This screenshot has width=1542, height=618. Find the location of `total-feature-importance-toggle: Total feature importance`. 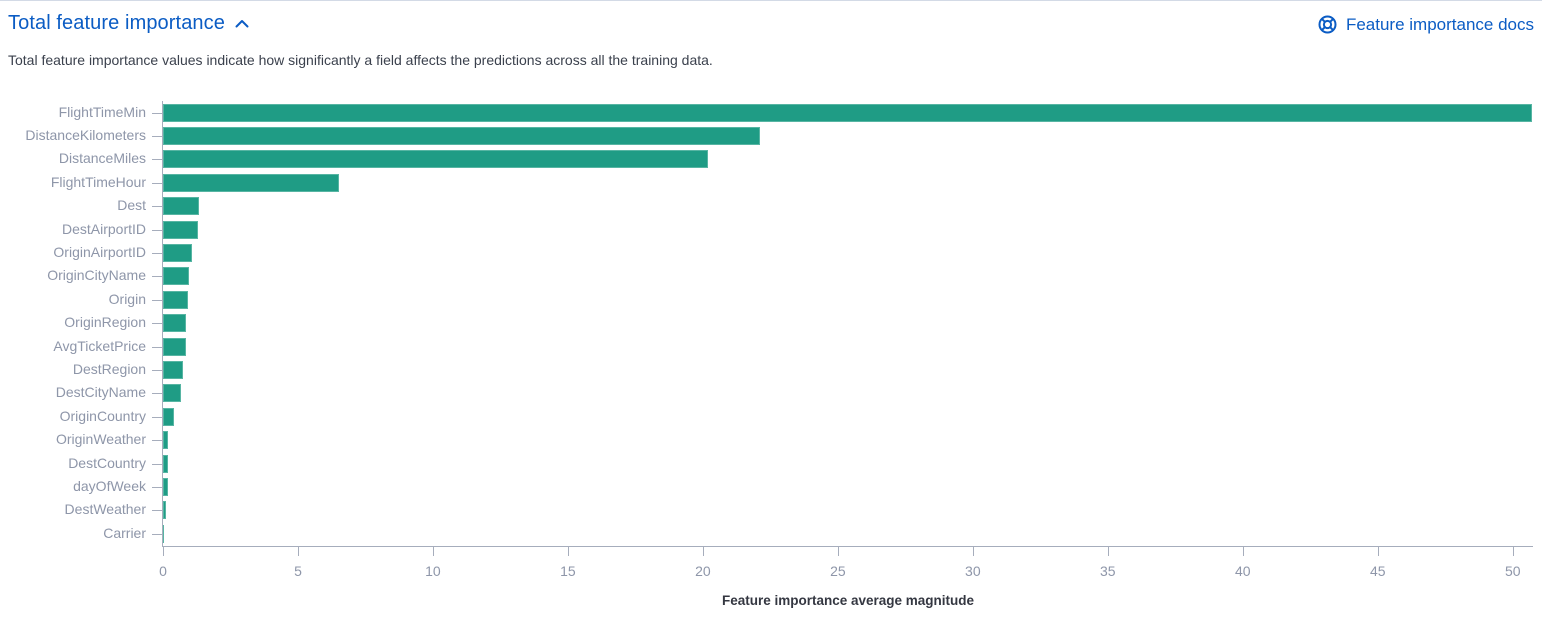

total-feature-importance-toggle: Total feature importance is located at coordinates (129, 23).